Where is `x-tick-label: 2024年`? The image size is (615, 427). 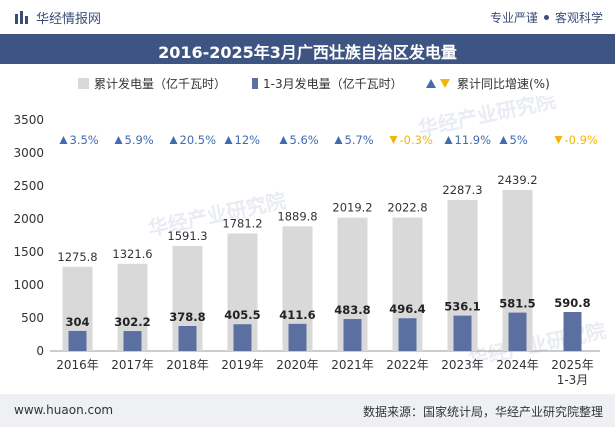
x-tick-label: 2024年 is located at coordinates (517, 365).